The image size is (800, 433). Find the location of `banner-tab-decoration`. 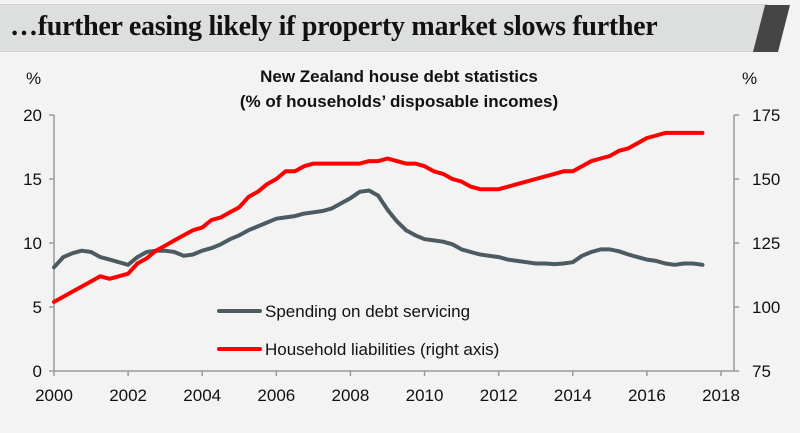

banner-tab-decoration is located at coordinates (771, 28).